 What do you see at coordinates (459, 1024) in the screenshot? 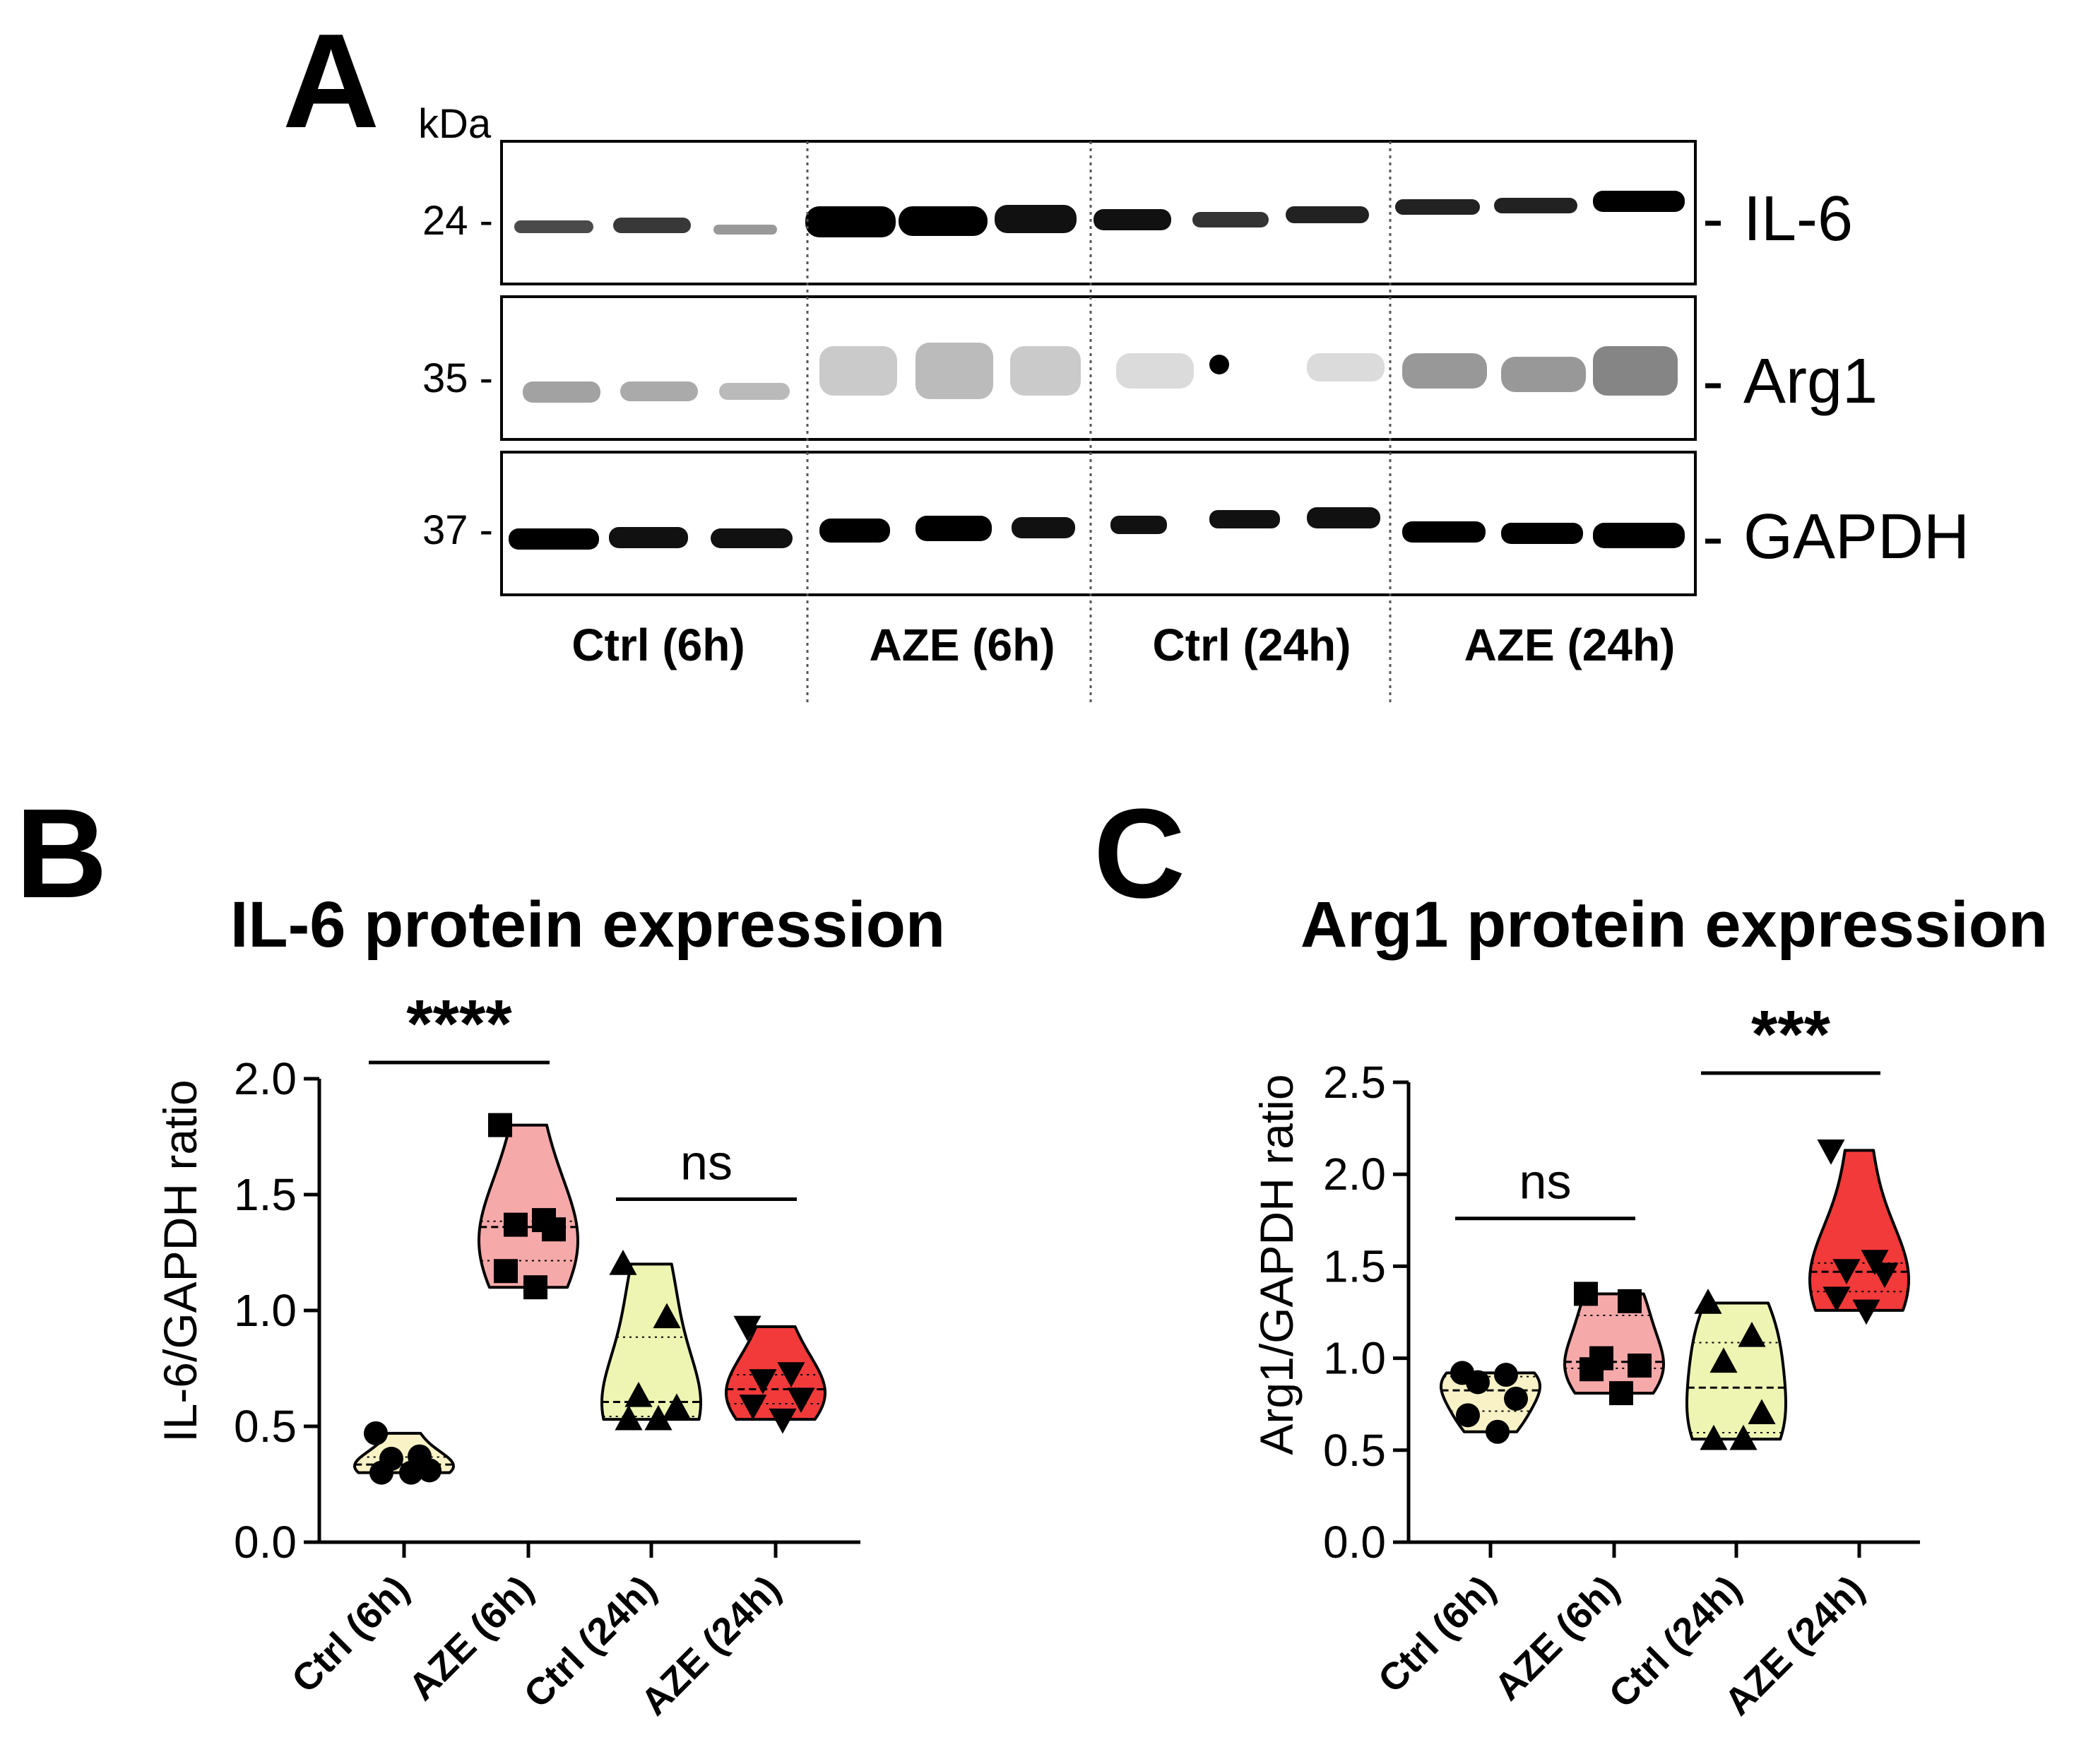
I see `significance-label: ****` at bounding box center [459, 1024].